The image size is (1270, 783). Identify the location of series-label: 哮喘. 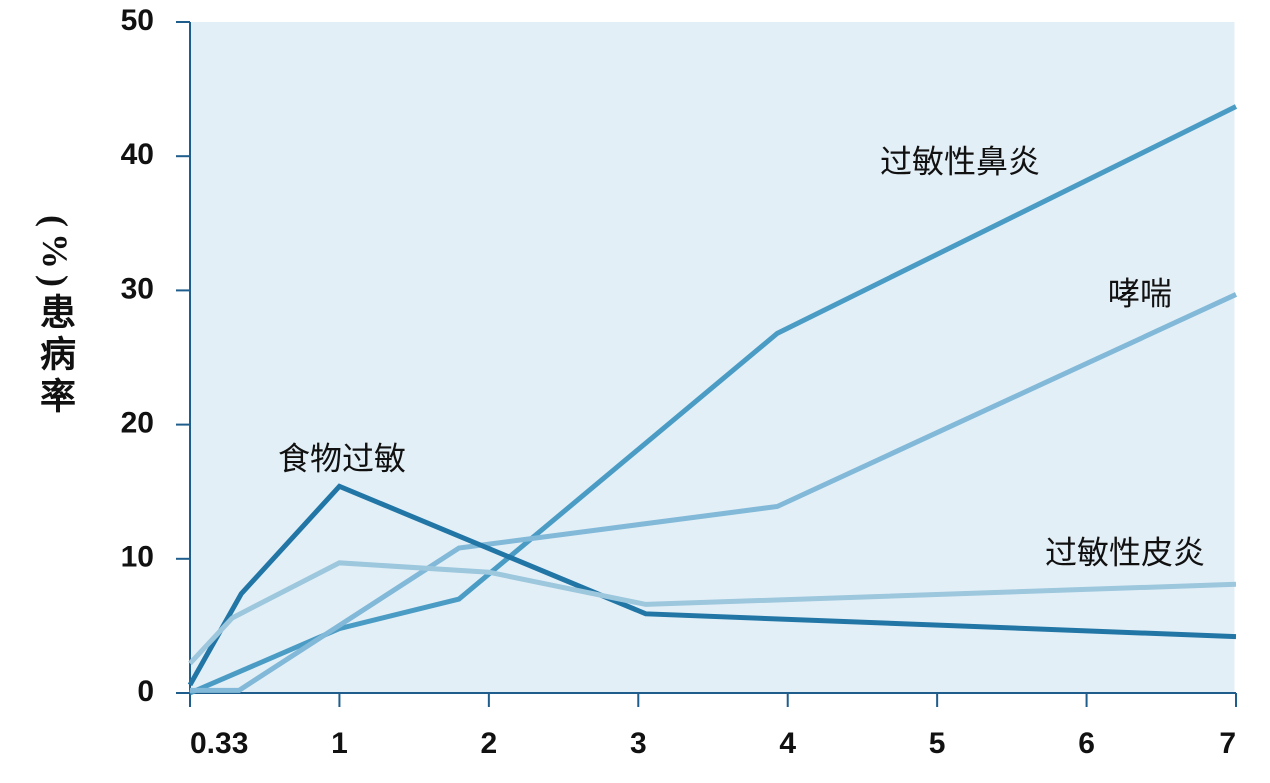
(1140, 293).